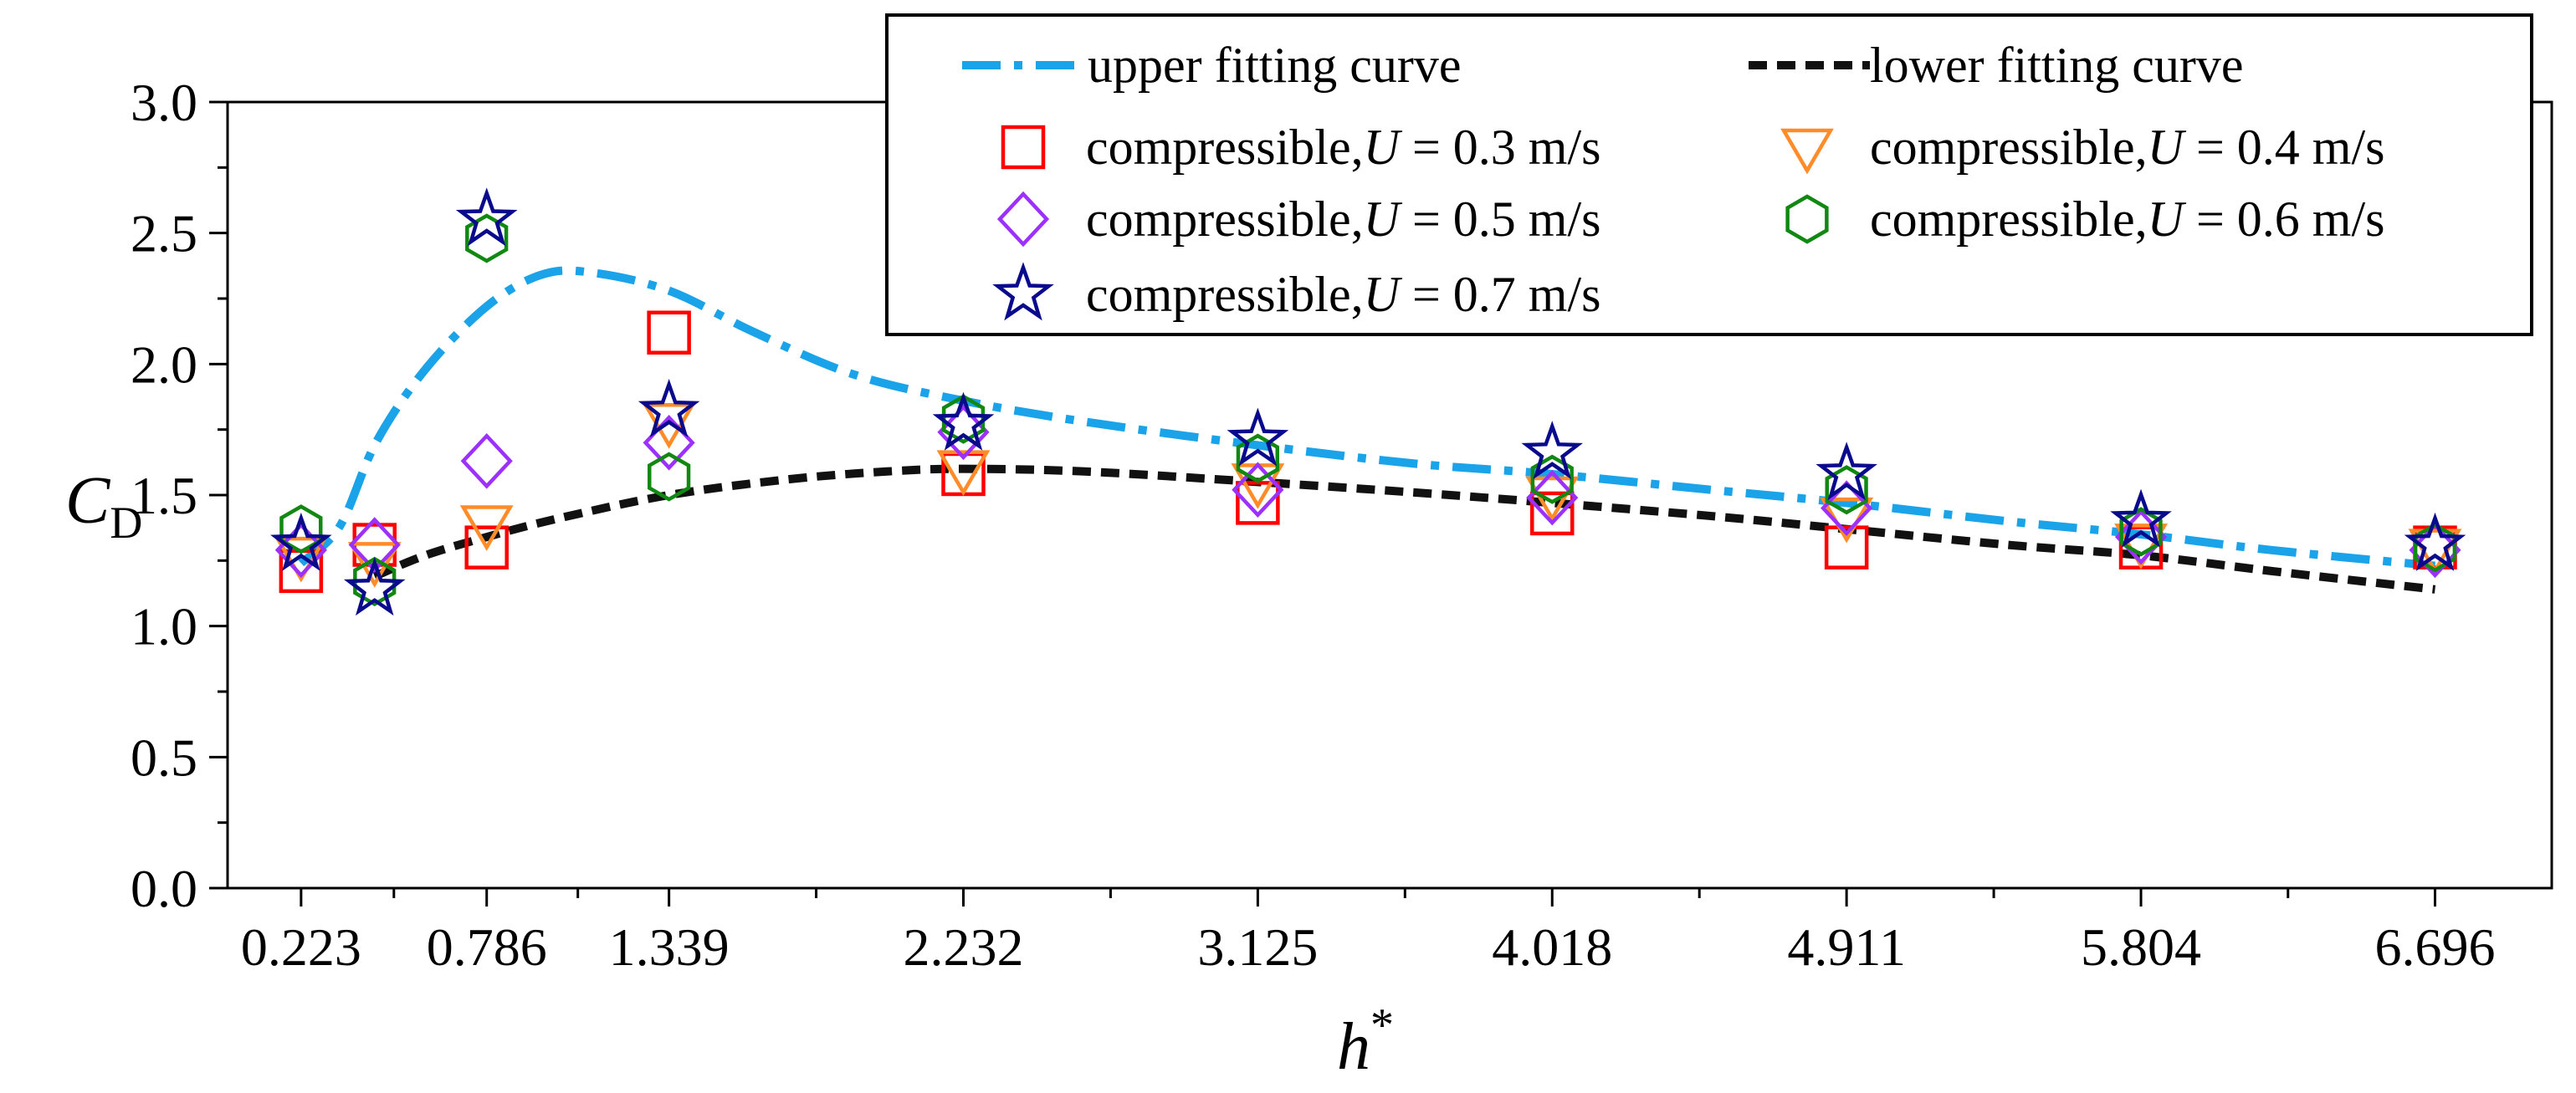 This screenshot has width=2576, height=1093. I want to click on y-tick-label: 2.0, so click(164, 364).